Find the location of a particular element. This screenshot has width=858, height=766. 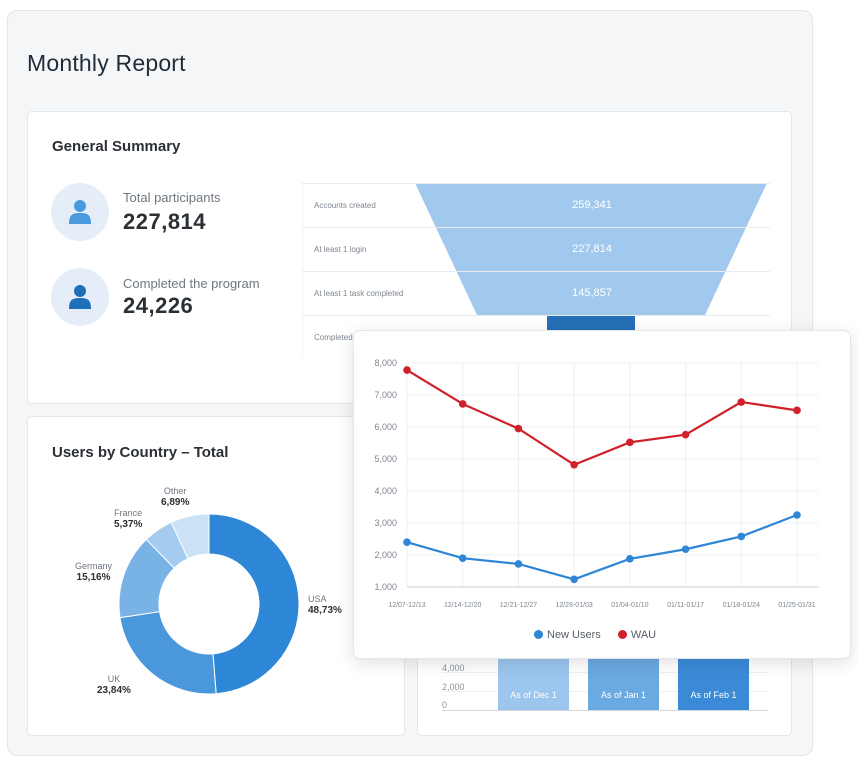

bar-label: As of Jan 1 is located at coordinates (623, 695).